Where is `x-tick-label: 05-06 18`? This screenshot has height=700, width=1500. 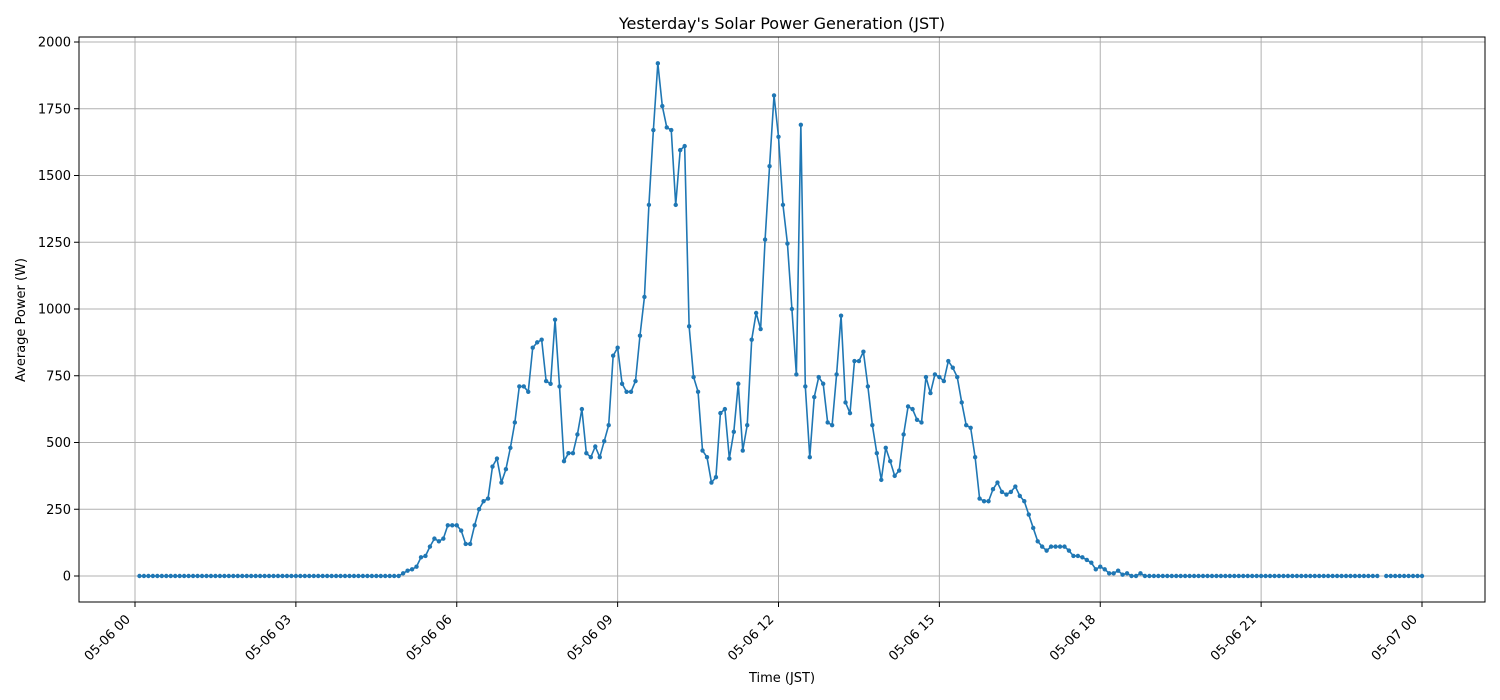
x-tick-label: 05-06 18 is located at coordinates (1073, 638).